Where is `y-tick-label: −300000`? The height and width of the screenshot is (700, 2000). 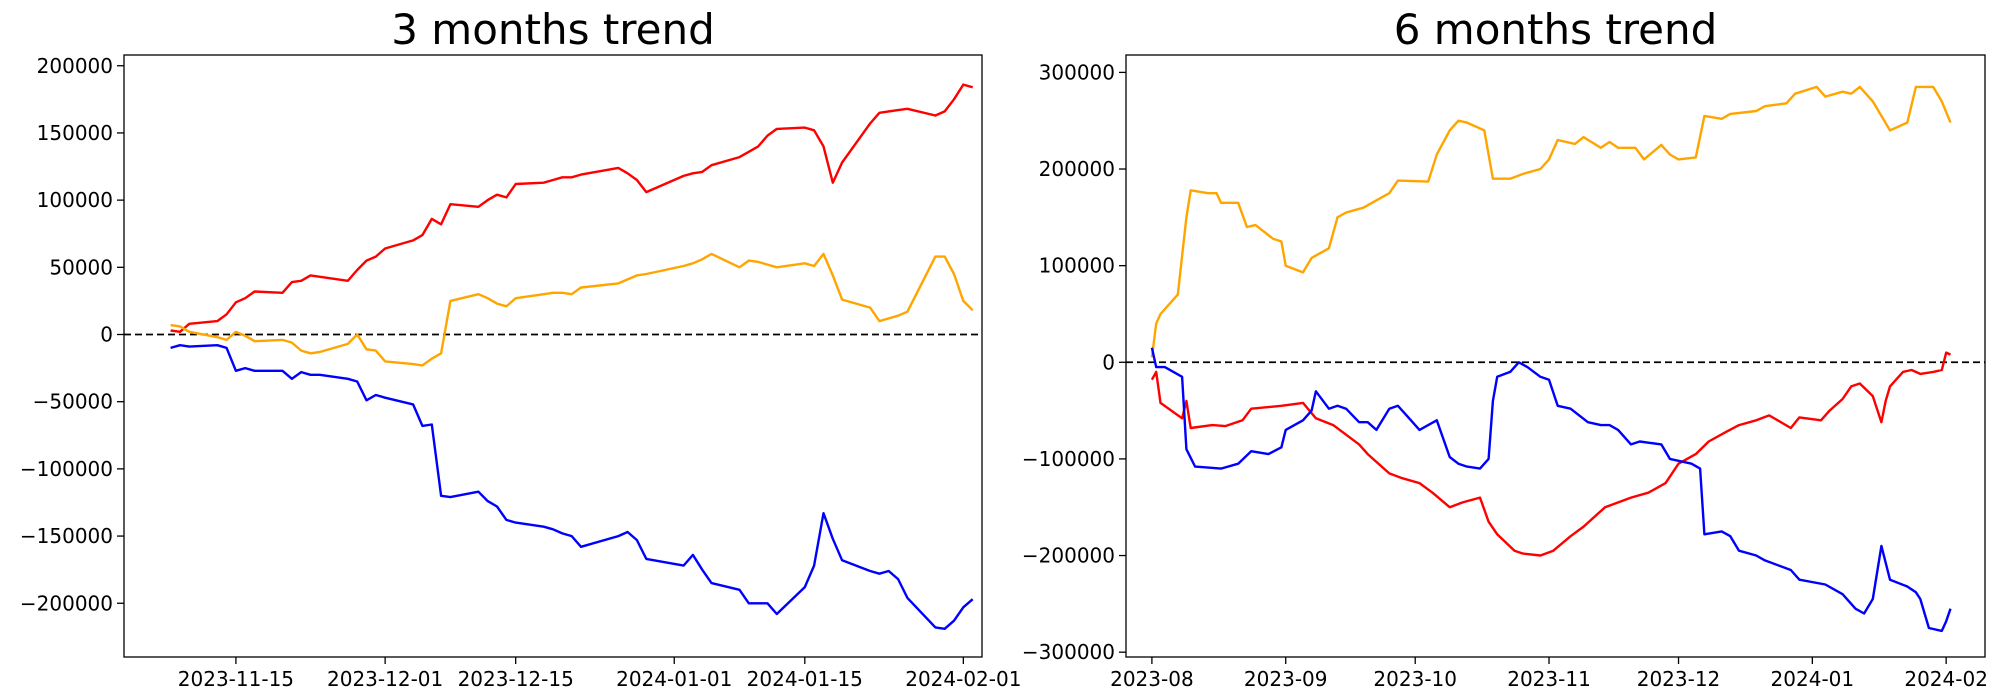 y-tick-label: −300000 is located at coordinates (1068, 652).